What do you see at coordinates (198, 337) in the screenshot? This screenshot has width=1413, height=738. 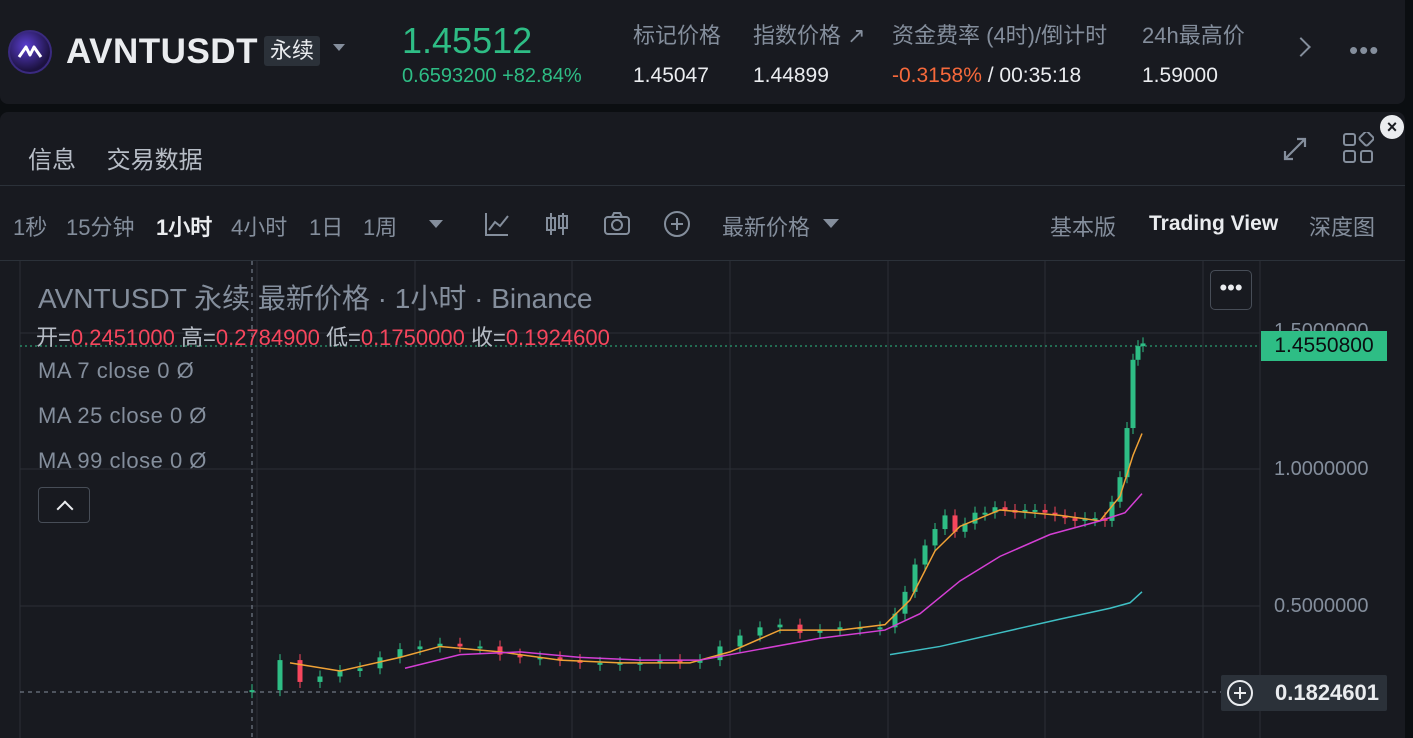 I see `high-label: 高=` at bounding box center [198, 337].